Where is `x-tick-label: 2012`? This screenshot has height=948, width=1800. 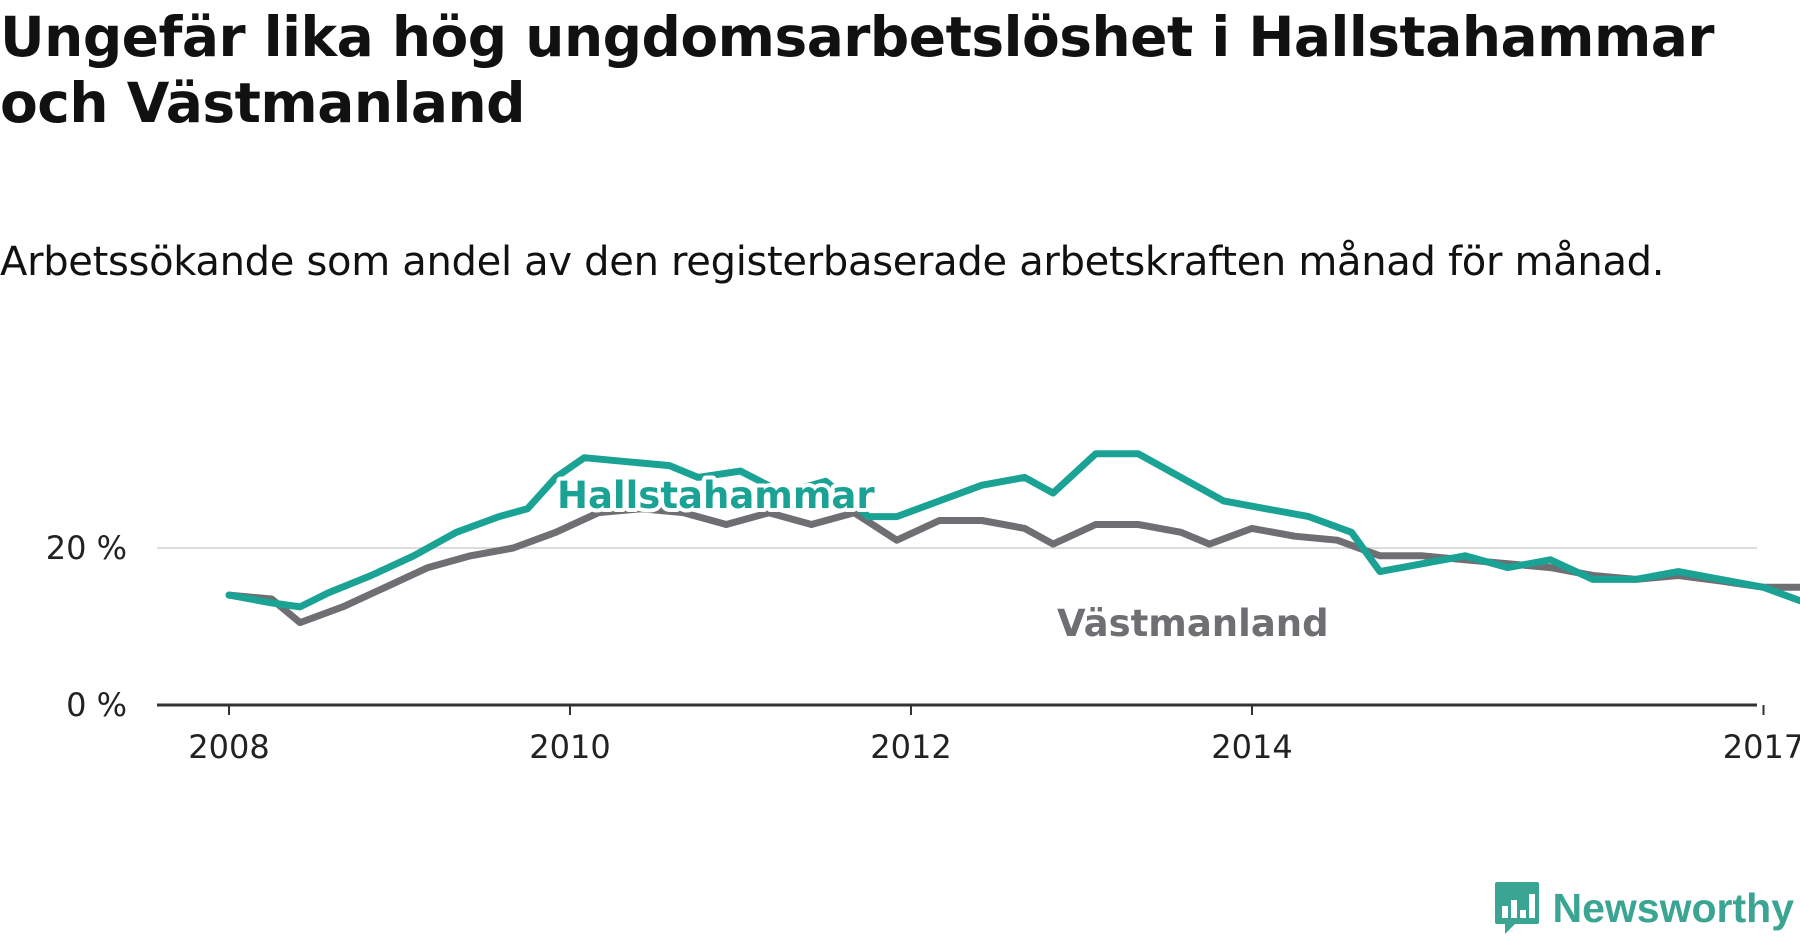
x-tick-label: 2012 is located at coordinates (910, 747).